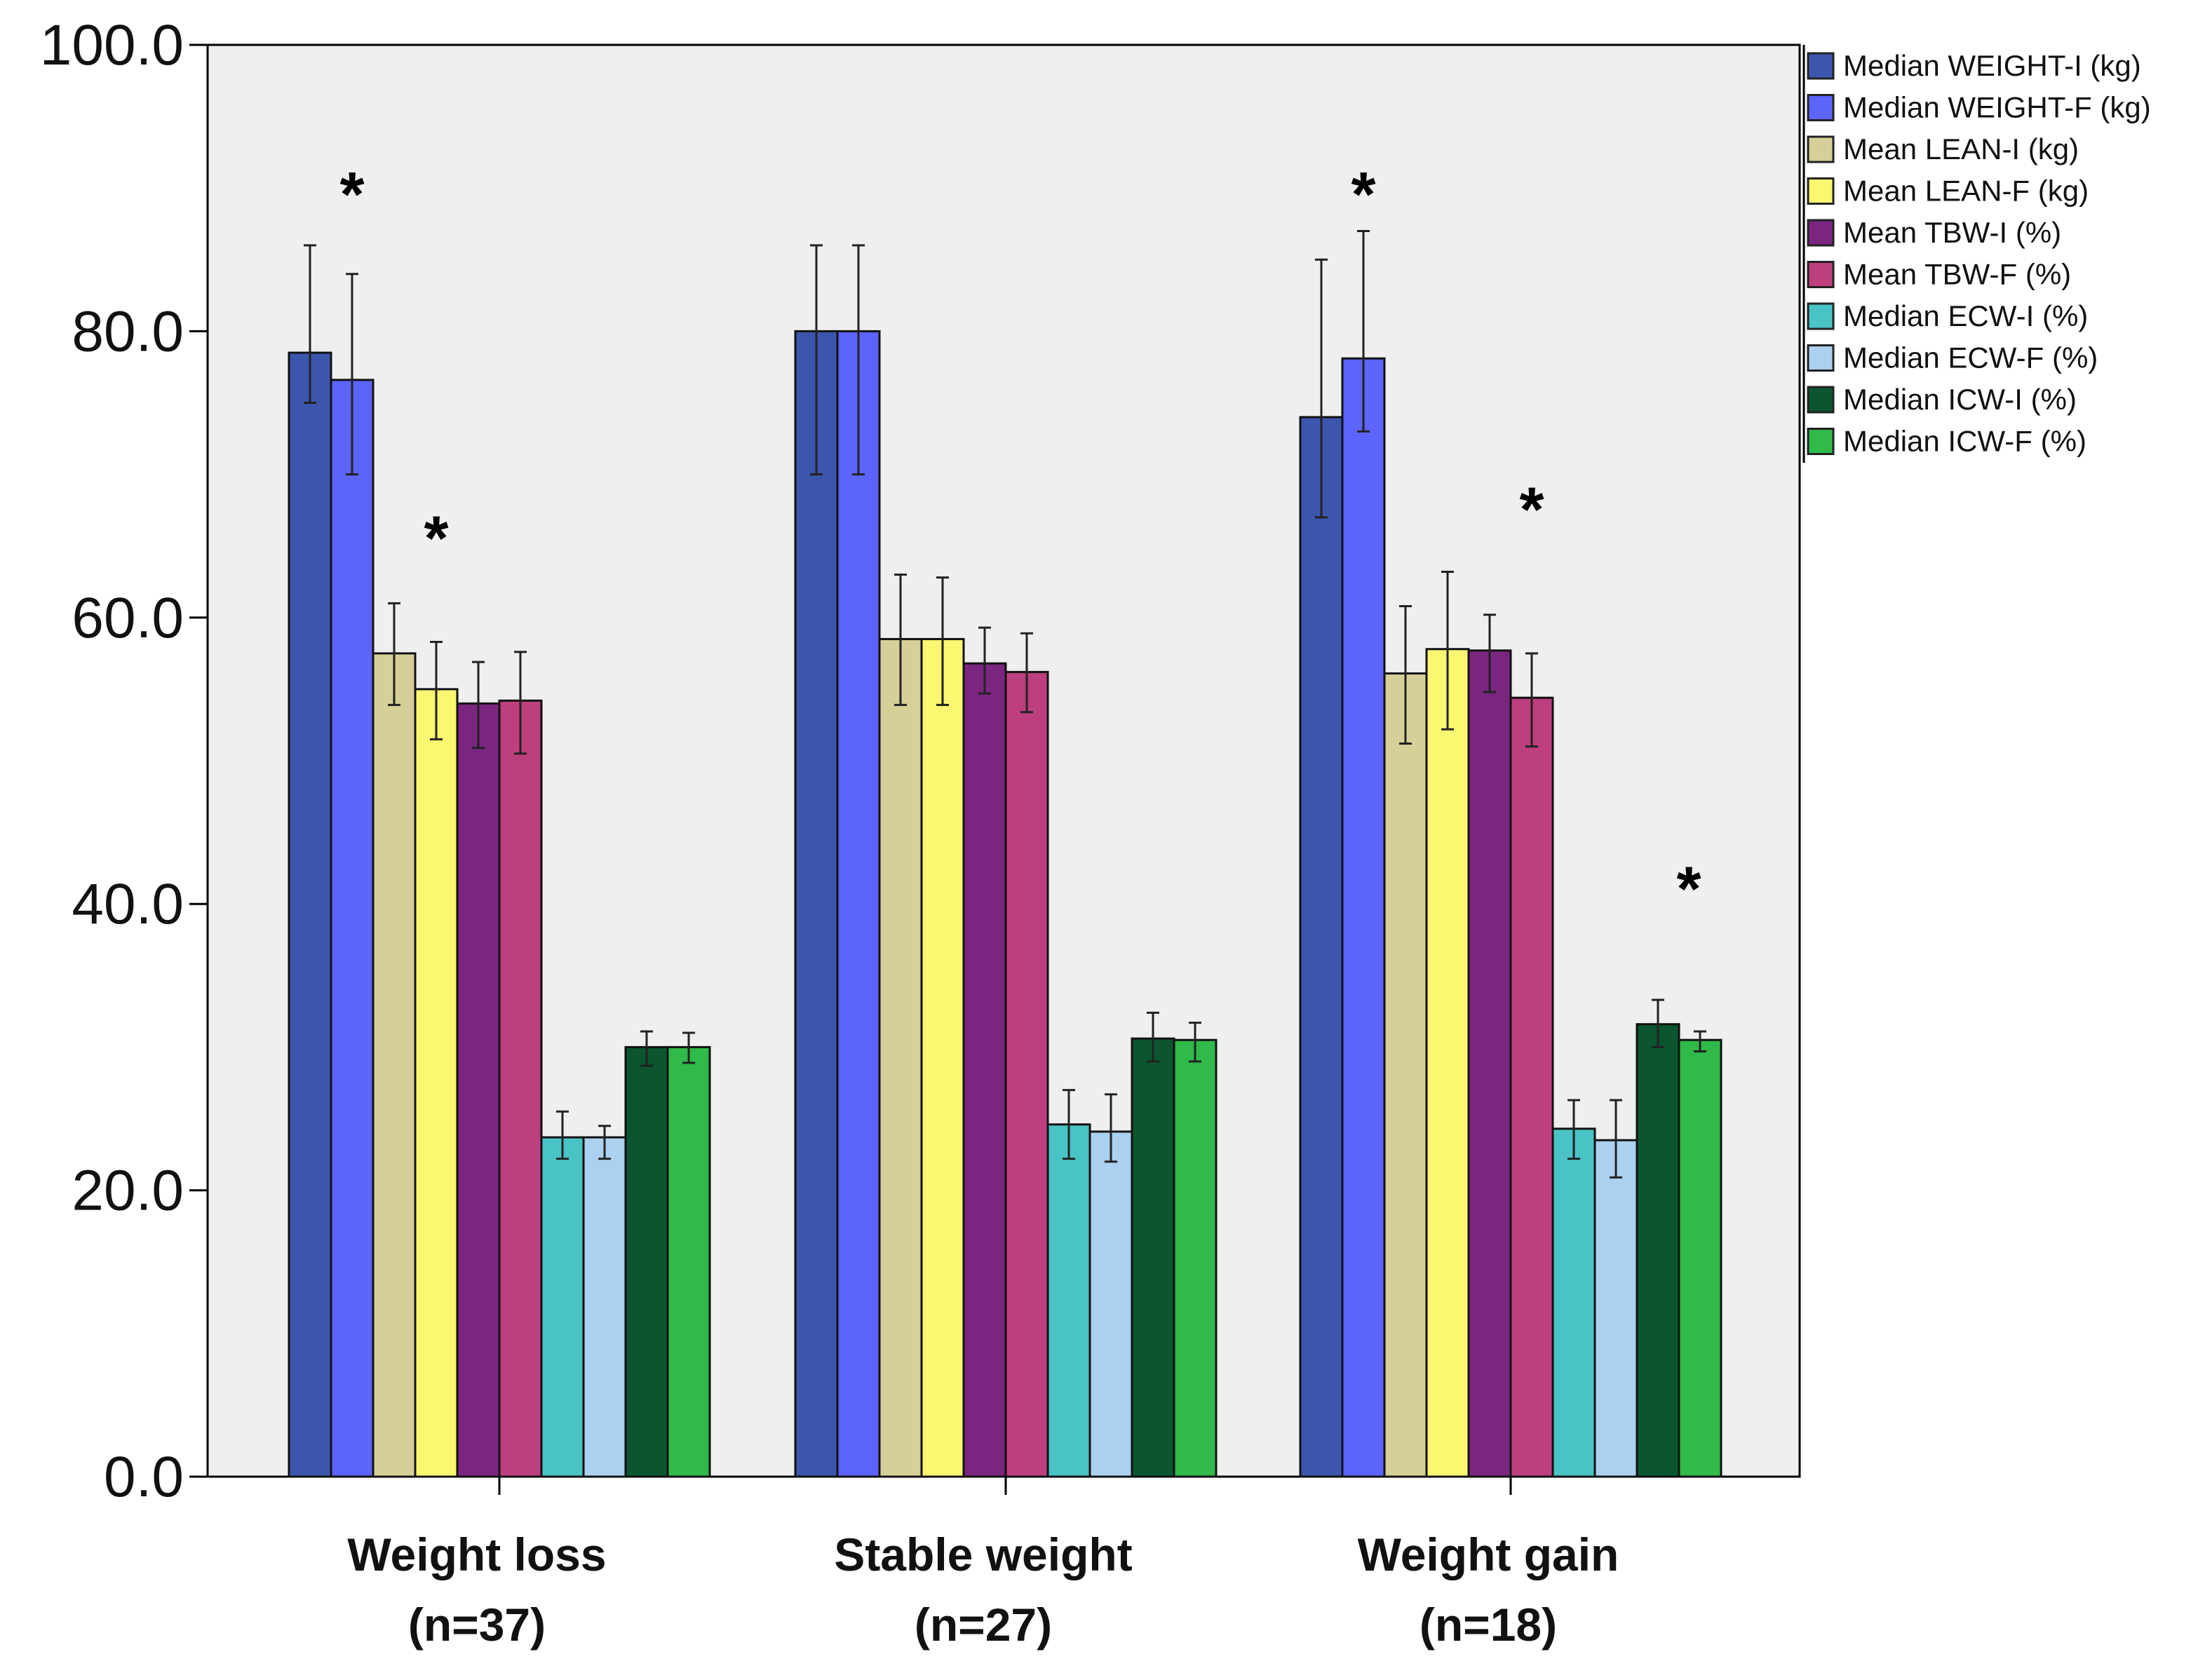  Describe the element at coordinates (128, 904) in the screenshot. I see `y-tick-label: 40.0` at that location.